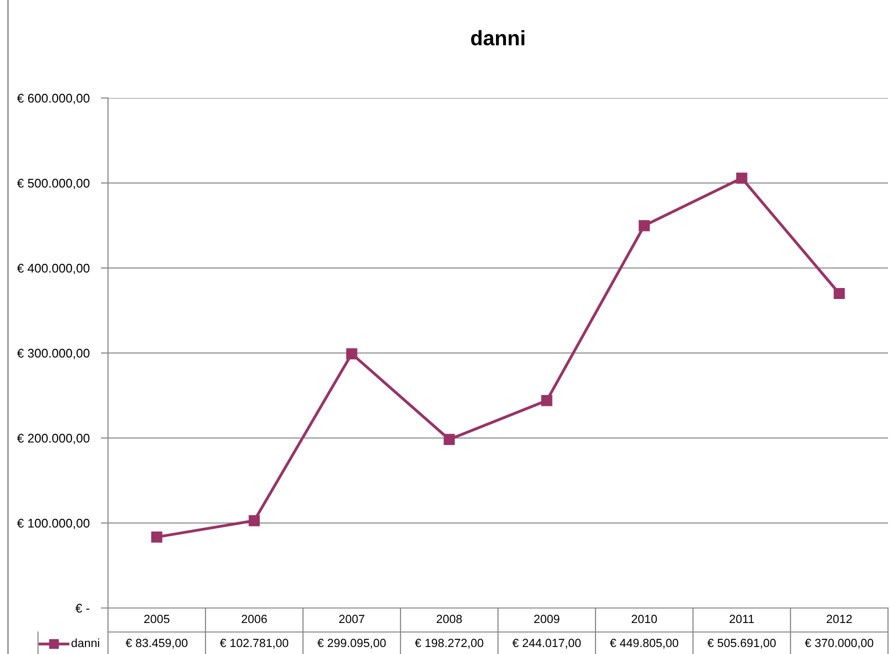 This screenshot has height=654, width=890. Describe the element at coordinates (546, 643) in the screenshot. I see `data-label: € 244.017,00` at that location.